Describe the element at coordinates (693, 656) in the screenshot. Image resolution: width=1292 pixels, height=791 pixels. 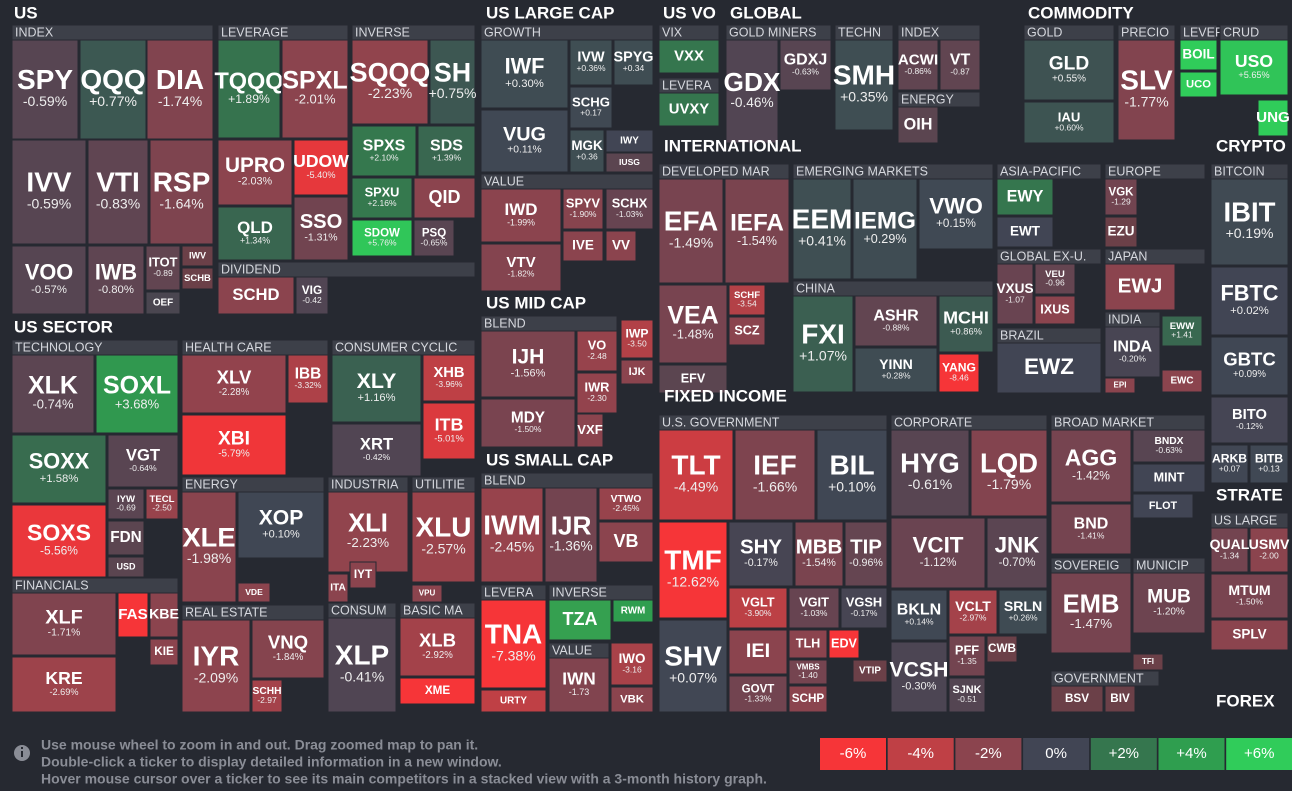
I see `ticker-symbol: SHV` at that location.